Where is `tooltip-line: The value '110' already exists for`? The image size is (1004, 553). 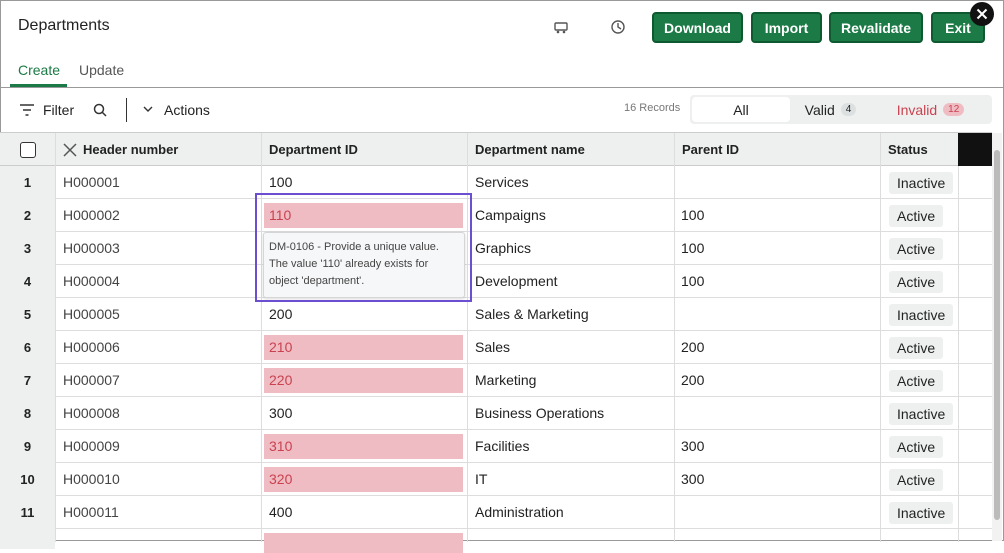
tooltip-line: The value '110' already exists for is located at coordinates (349, 264).